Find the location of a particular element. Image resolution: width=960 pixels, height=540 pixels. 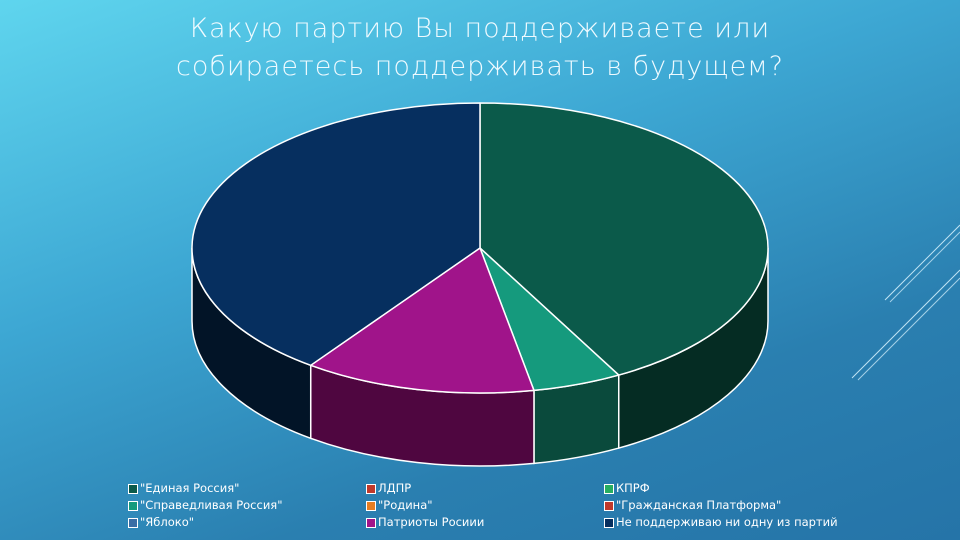

legend-label: ЛДПР is located at coordinates (394, 488).